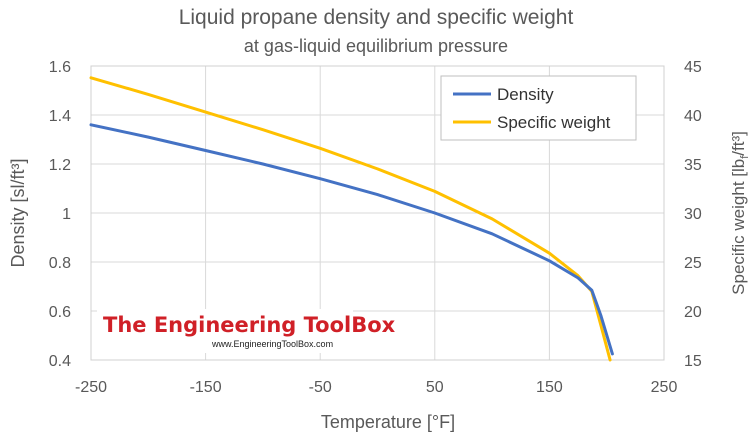 The width and height of the screenshot is (752, 439). What do you see at coordinates (66, 214) in the screenshot?
I see `left-y-tick-label: 1` at bounding box center [66, 214].